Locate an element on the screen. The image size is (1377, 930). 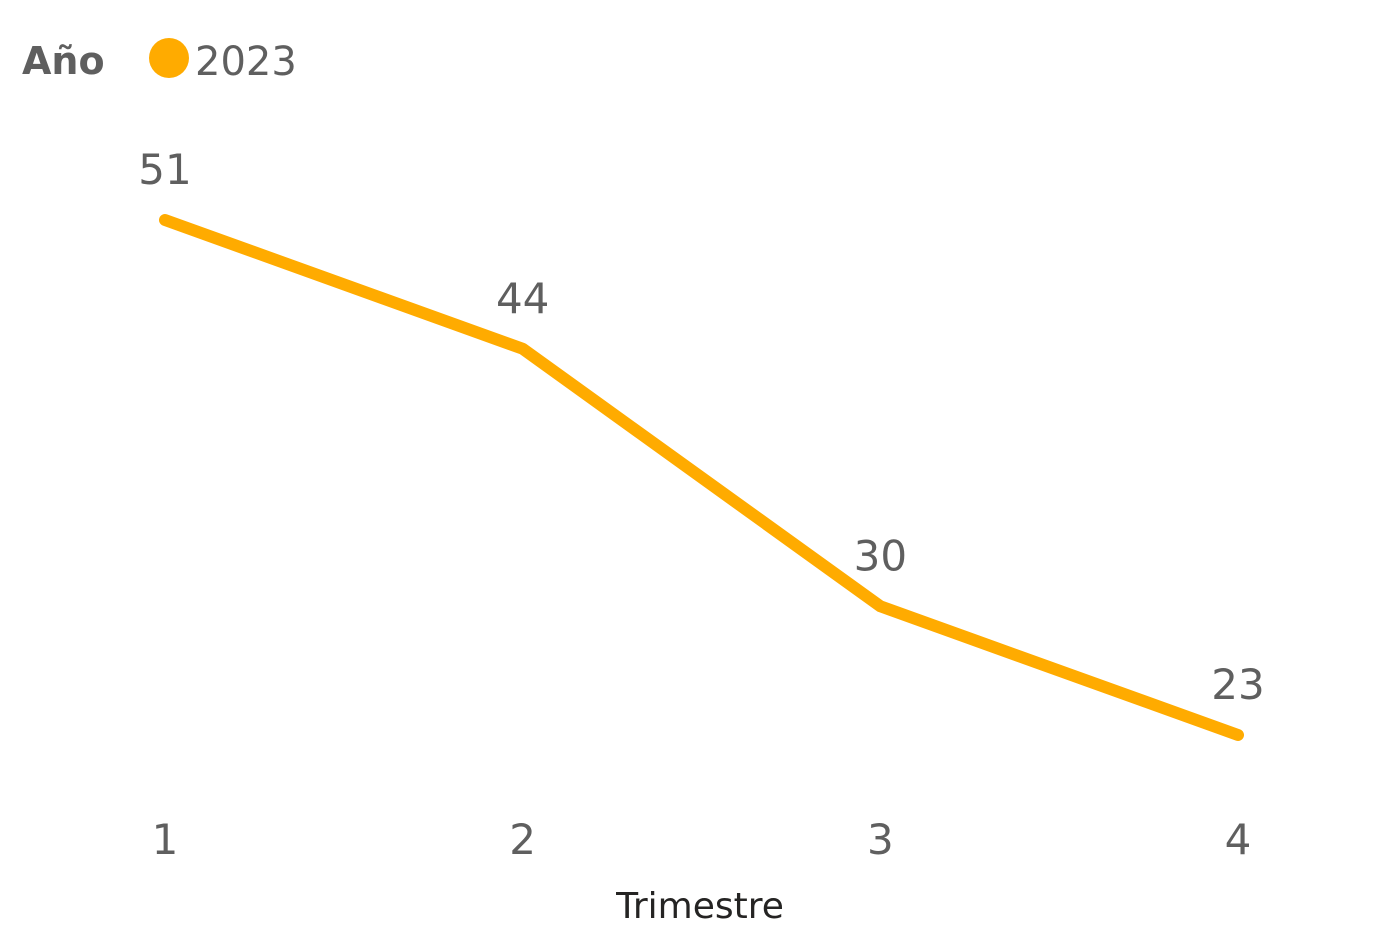
x-axis-ticks: 1 2 3 4 is located at coordinates (702, 839).